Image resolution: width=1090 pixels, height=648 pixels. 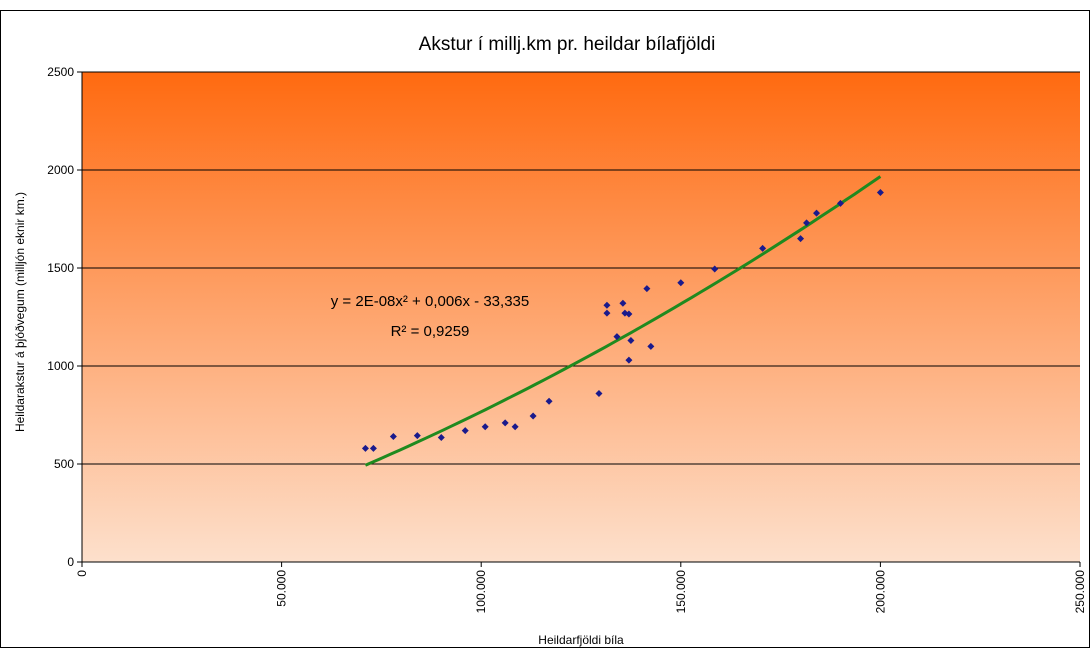 What do you see at coordinates (70, 562) in the screenshot?
I see `y-tick-label: 0` at bounding box center [70, 562].